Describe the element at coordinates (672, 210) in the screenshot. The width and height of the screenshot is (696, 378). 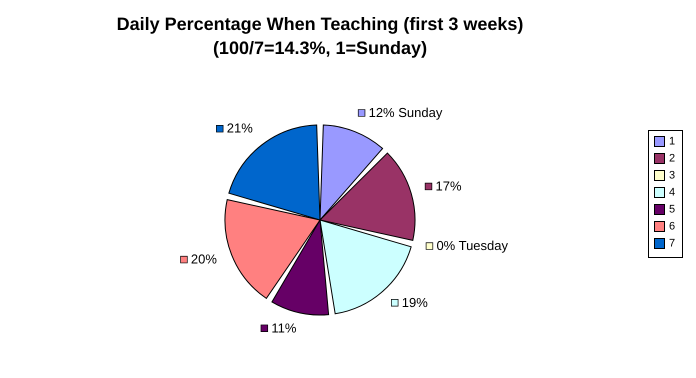
I see `legend-label: 5` at that location.